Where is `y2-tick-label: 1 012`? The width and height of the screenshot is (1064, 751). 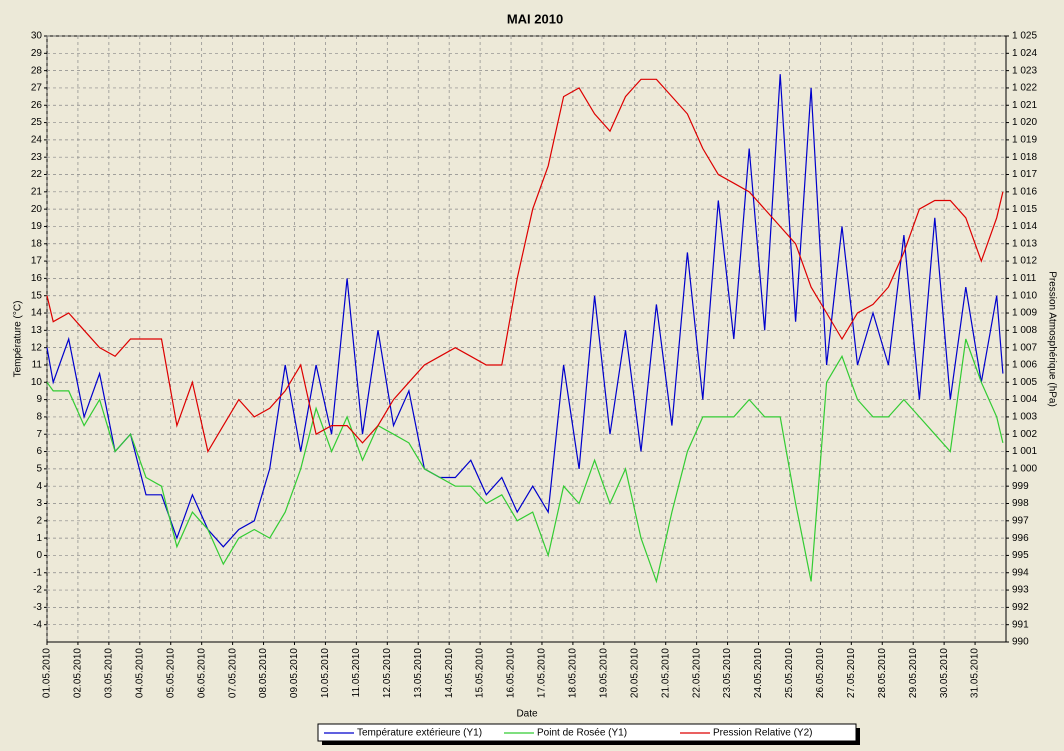
y2-tick-label: 1 012 is located at coordinates (1024, 261).